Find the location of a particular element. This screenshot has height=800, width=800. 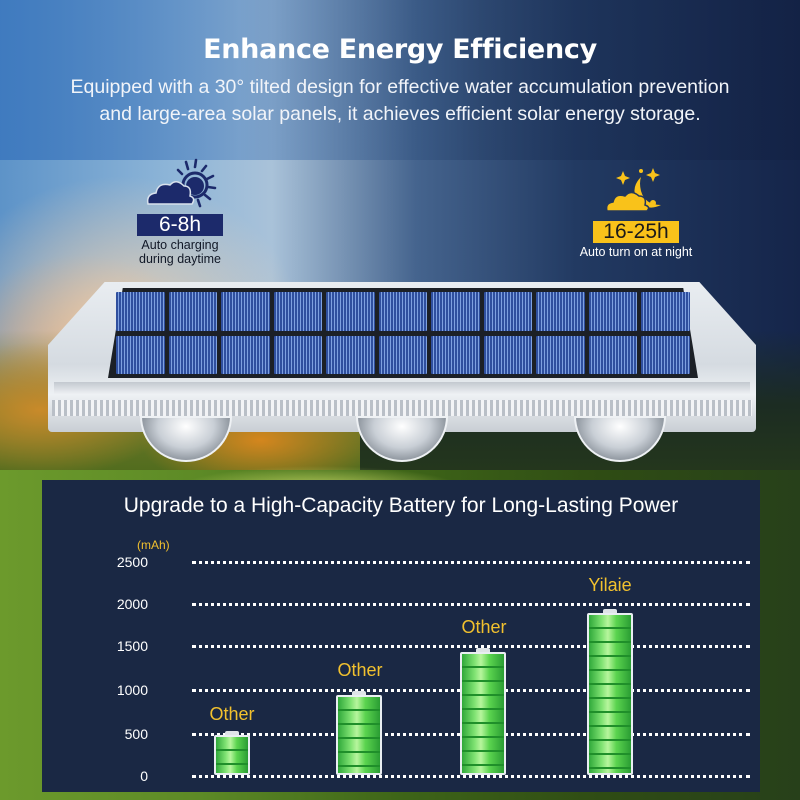

charging-duration-badge: 6-8h is located at coordinates (180, 225).